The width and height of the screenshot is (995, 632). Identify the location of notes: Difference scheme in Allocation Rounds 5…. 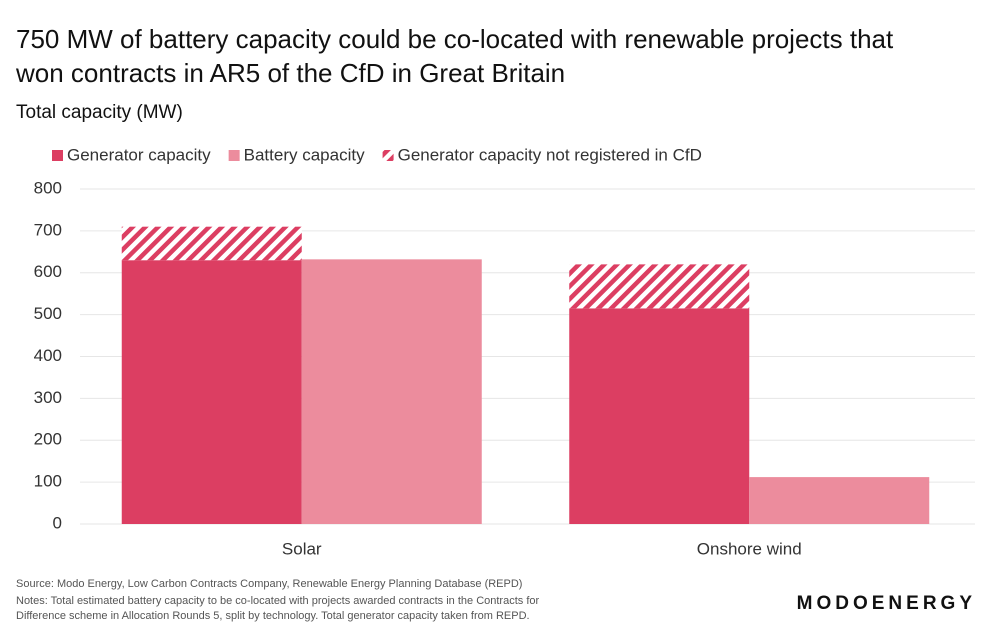
(273, 616).